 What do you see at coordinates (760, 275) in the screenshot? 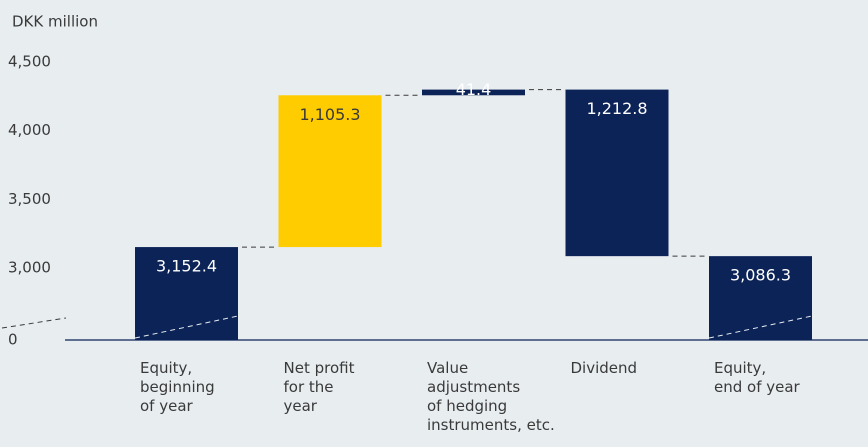
I see `value-label: 3,086.3` at bounding box center [760, 275].